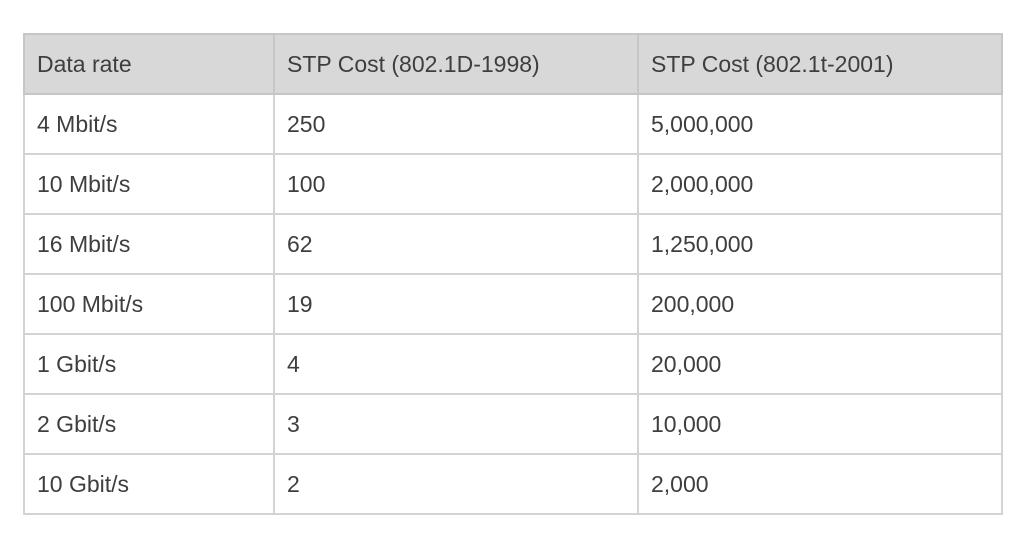 The width and height of the screenshot is (1026, 544). I want to click on cell-data-rate: 100 Mbit/s, so click(149, 304).